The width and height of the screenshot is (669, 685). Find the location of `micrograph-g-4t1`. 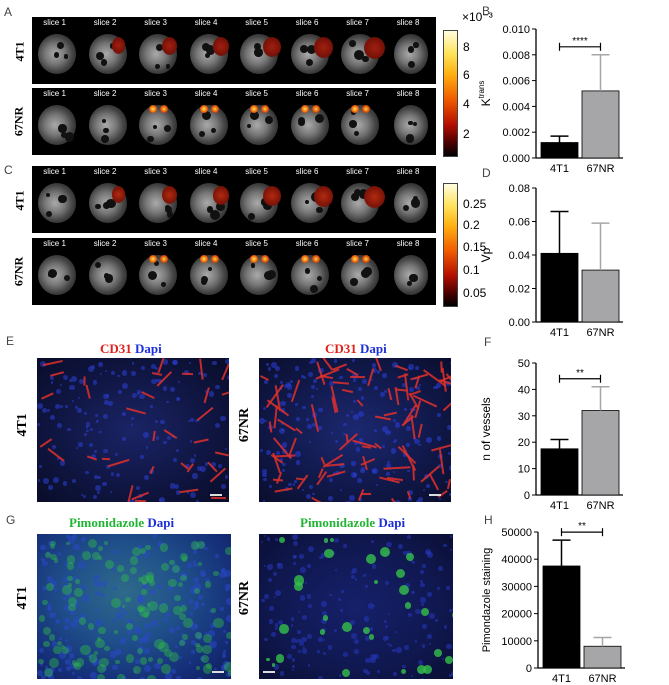

micrograph-g-4t1 is located at coordinates (134, 606).